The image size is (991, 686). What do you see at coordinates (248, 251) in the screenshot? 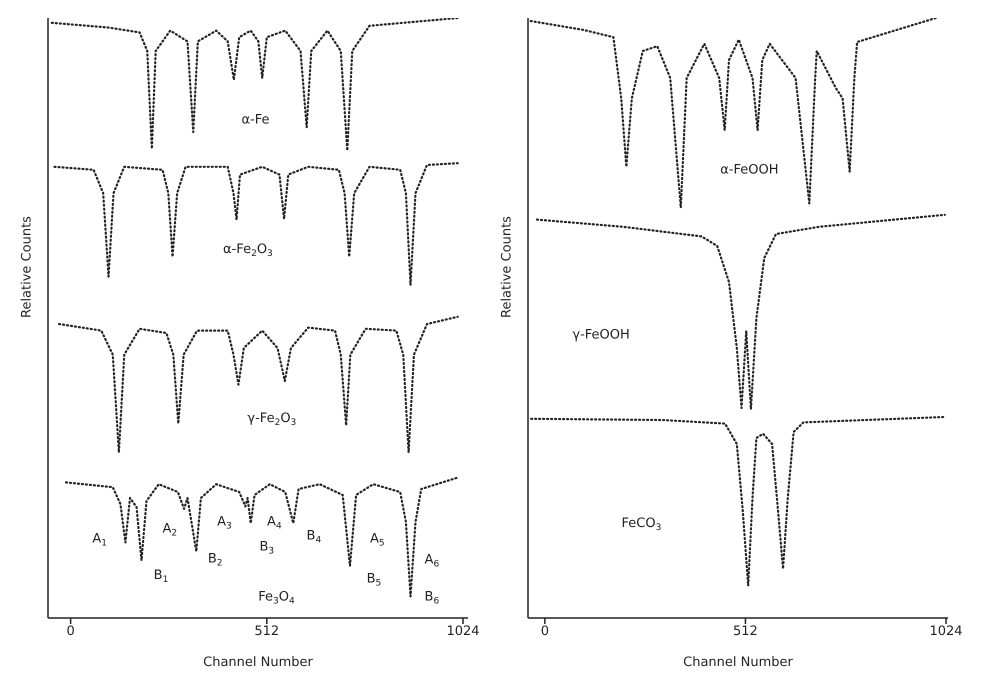
I see `annotation: α-Fe$_{2}$O$_{3}$` at bounding box center [248, 251].